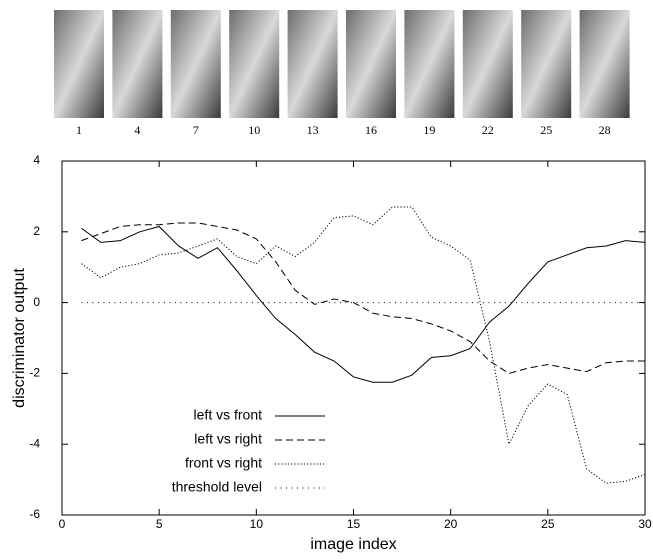  I want to click on frame-label: 19, so click(429, 130).